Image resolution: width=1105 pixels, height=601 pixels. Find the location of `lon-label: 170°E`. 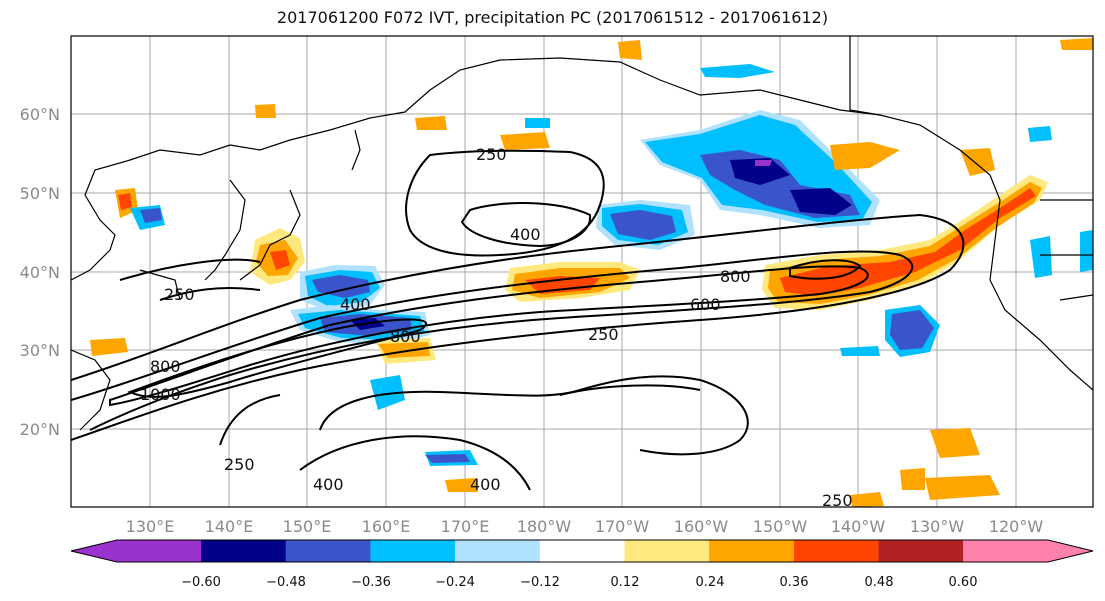

lon-label: 170°E is located at coordinates (465, 526).